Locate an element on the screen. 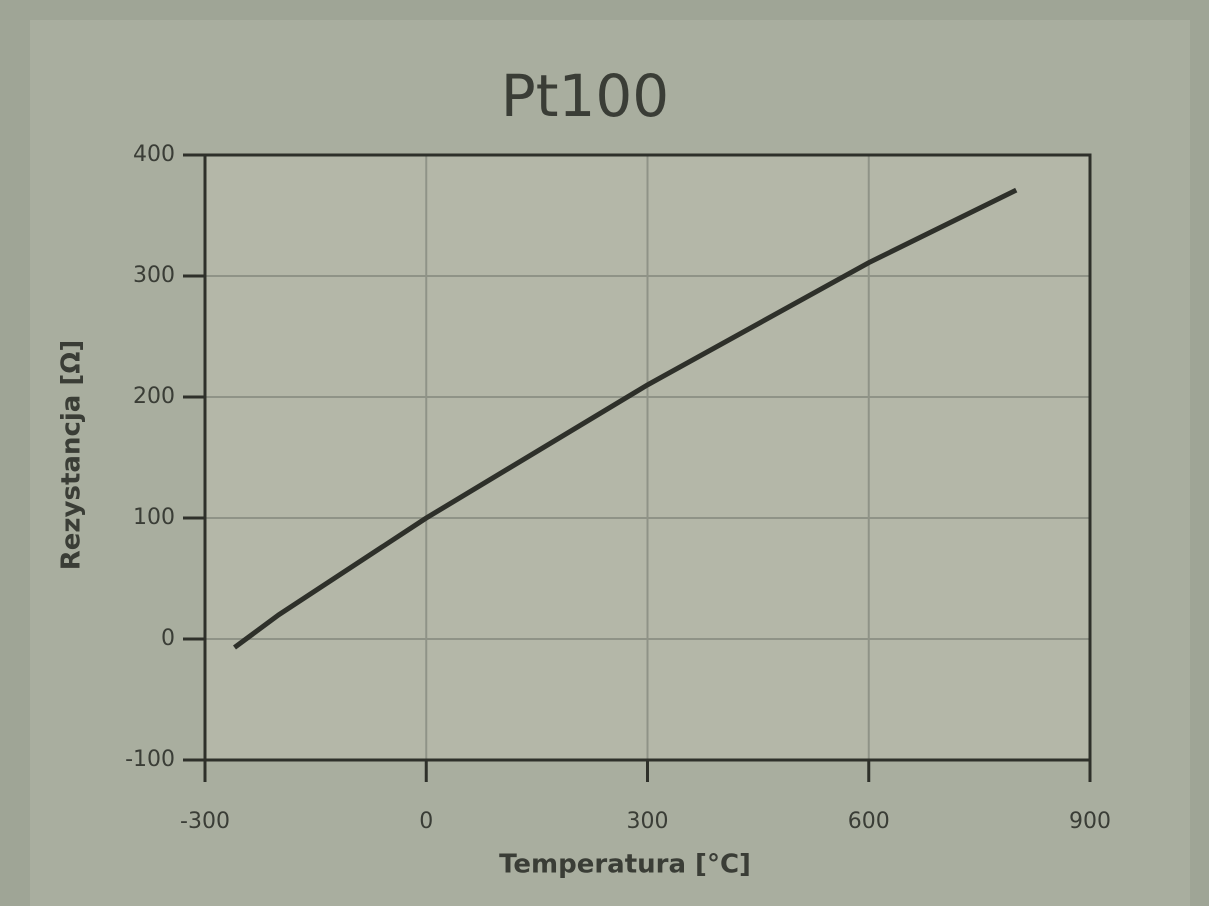 Image resolution: width=1209 pixels, height=906 pixels. y-tick-label: 100 is located at coordinates (154, 517).